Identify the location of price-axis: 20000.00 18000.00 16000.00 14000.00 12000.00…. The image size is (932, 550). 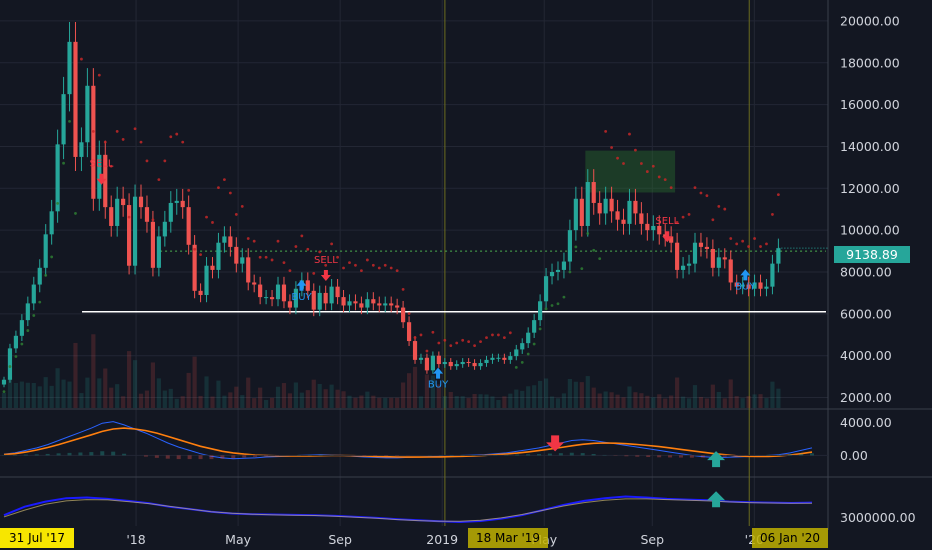
(878, 269).